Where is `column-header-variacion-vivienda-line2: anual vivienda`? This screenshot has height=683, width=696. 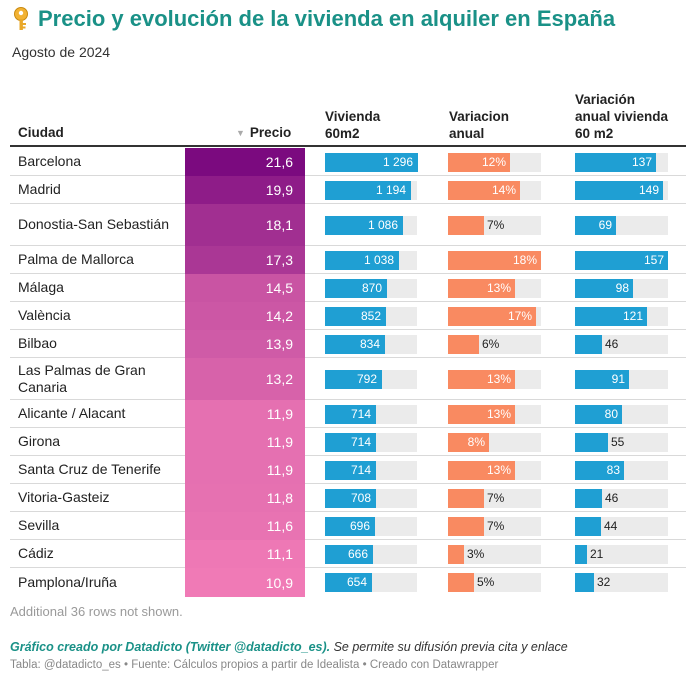 column-header-variacion-vivienda-line2: anual vivienda is located at coordinates (622, 116).